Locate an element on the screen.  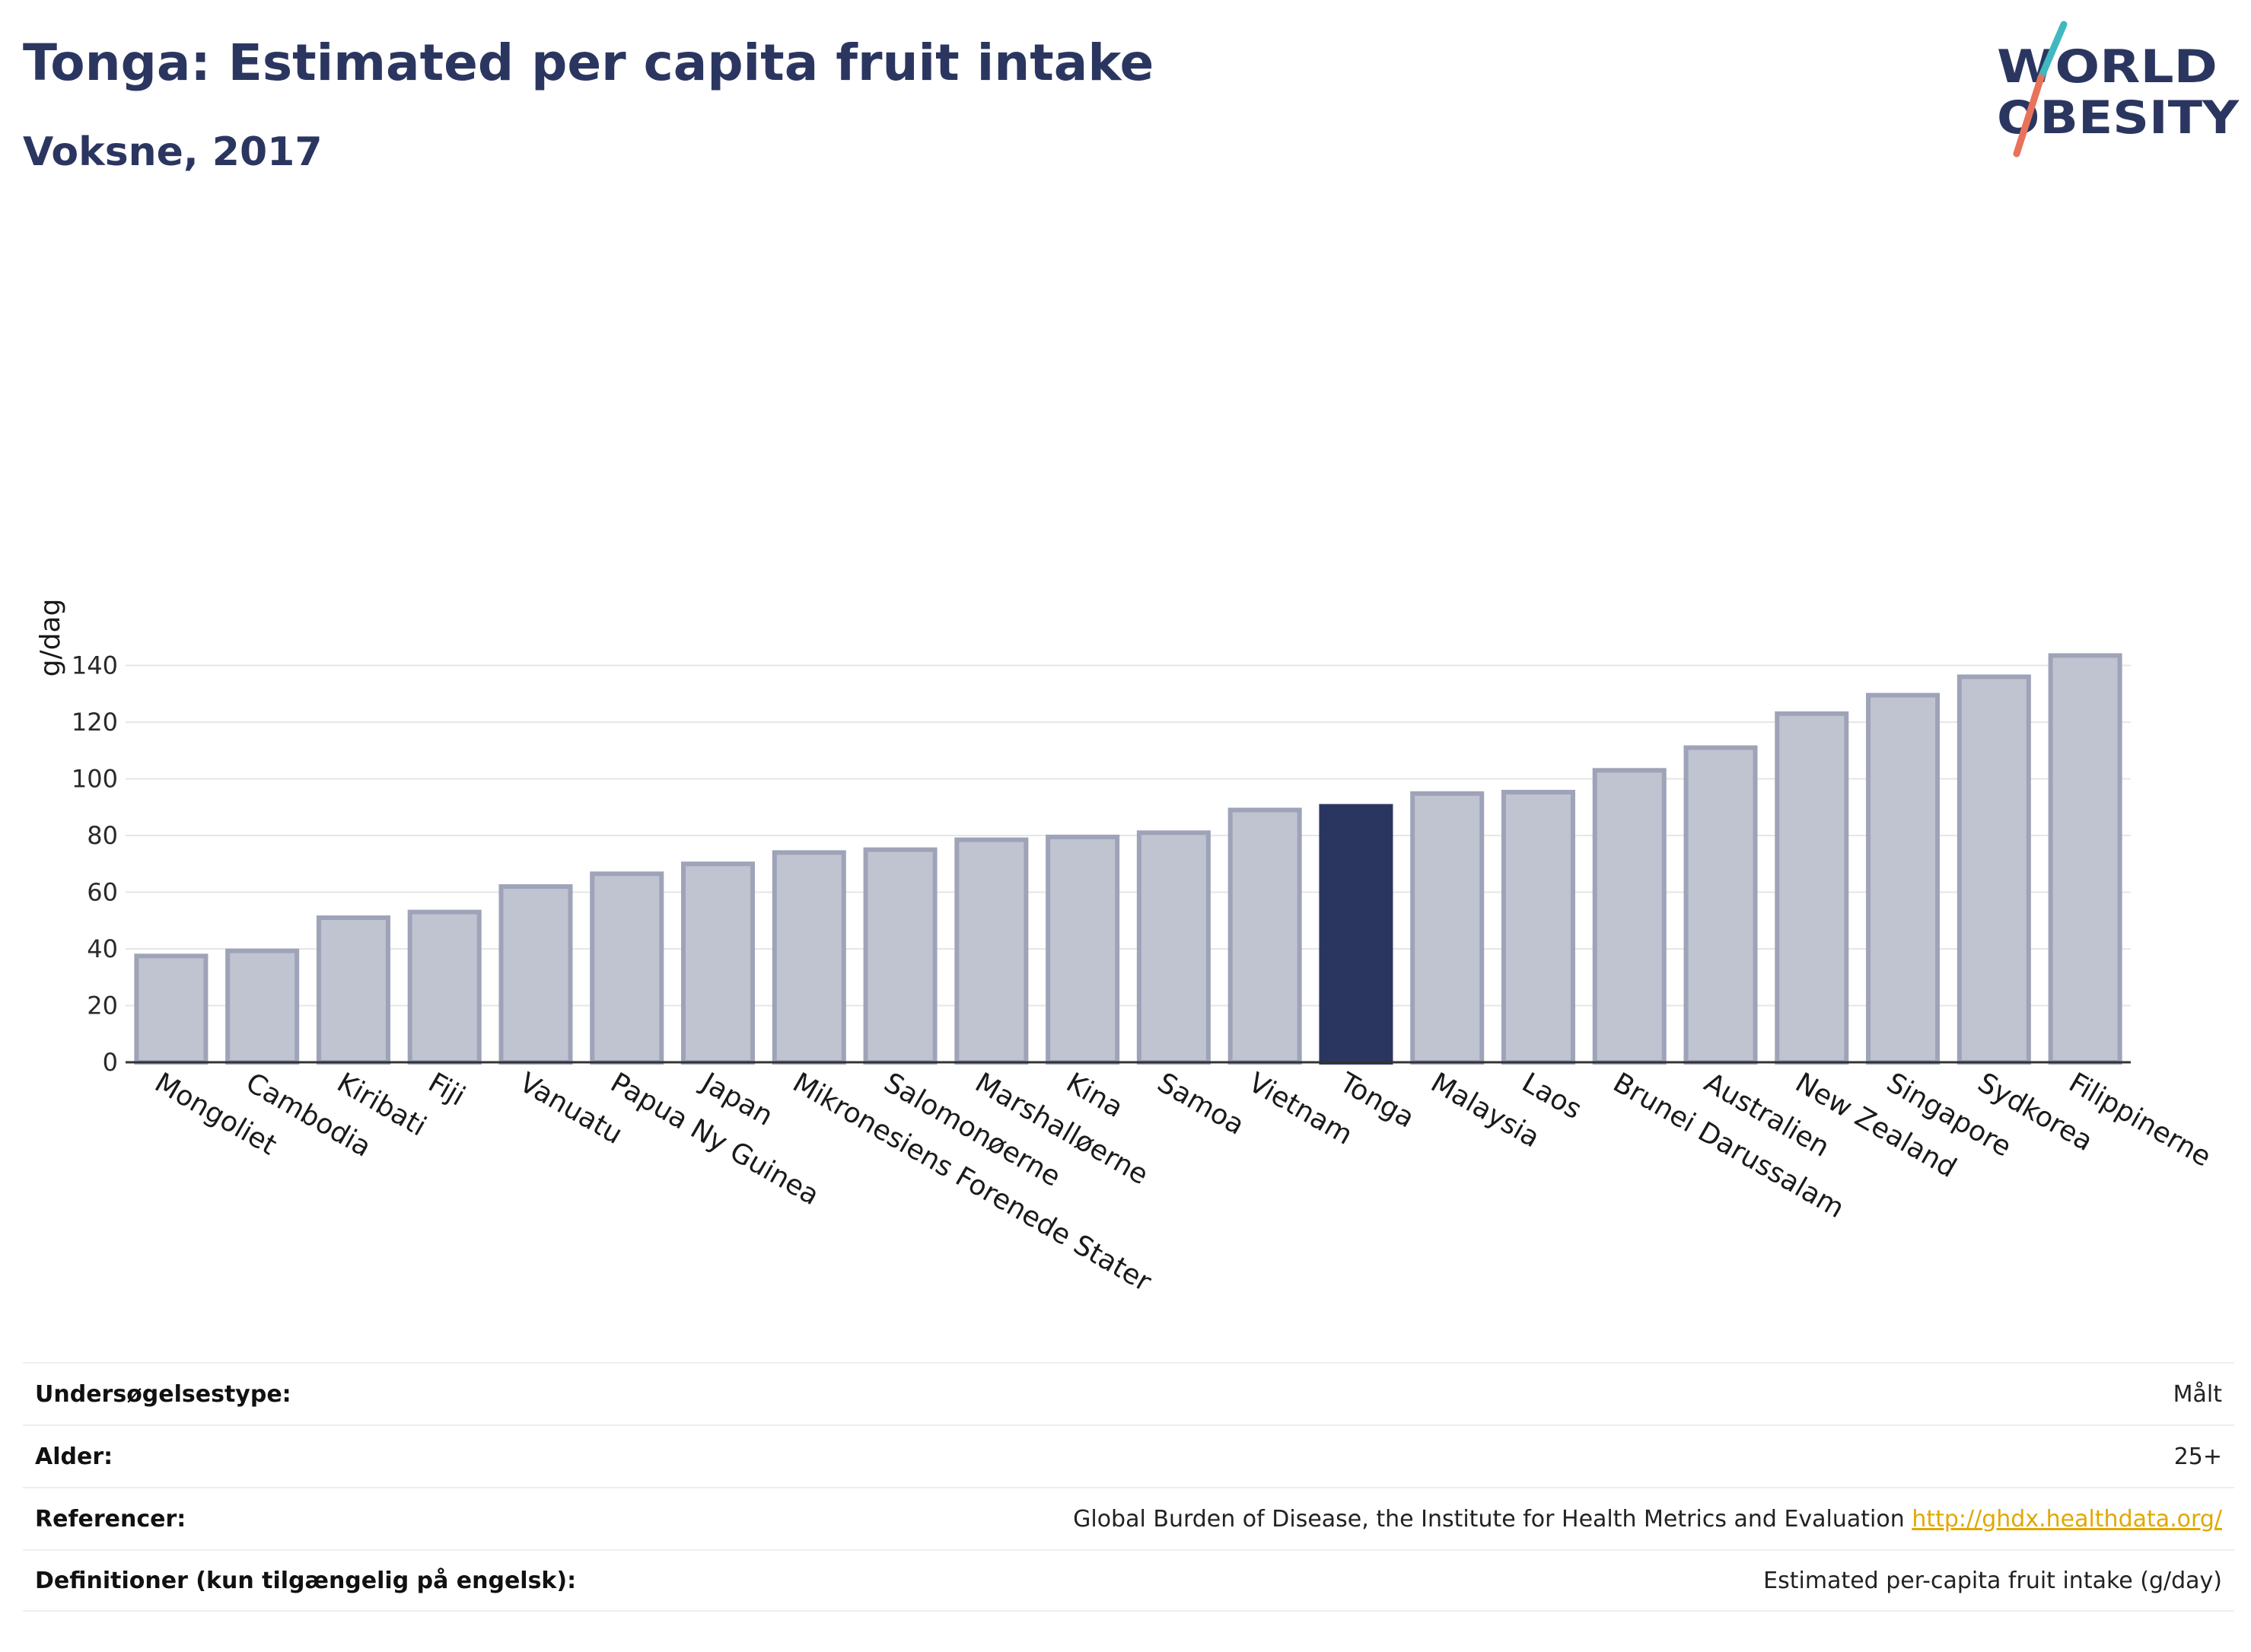
page-title: Tonga: Estimated per capita fruit intake is located at coordinates (588, 62).